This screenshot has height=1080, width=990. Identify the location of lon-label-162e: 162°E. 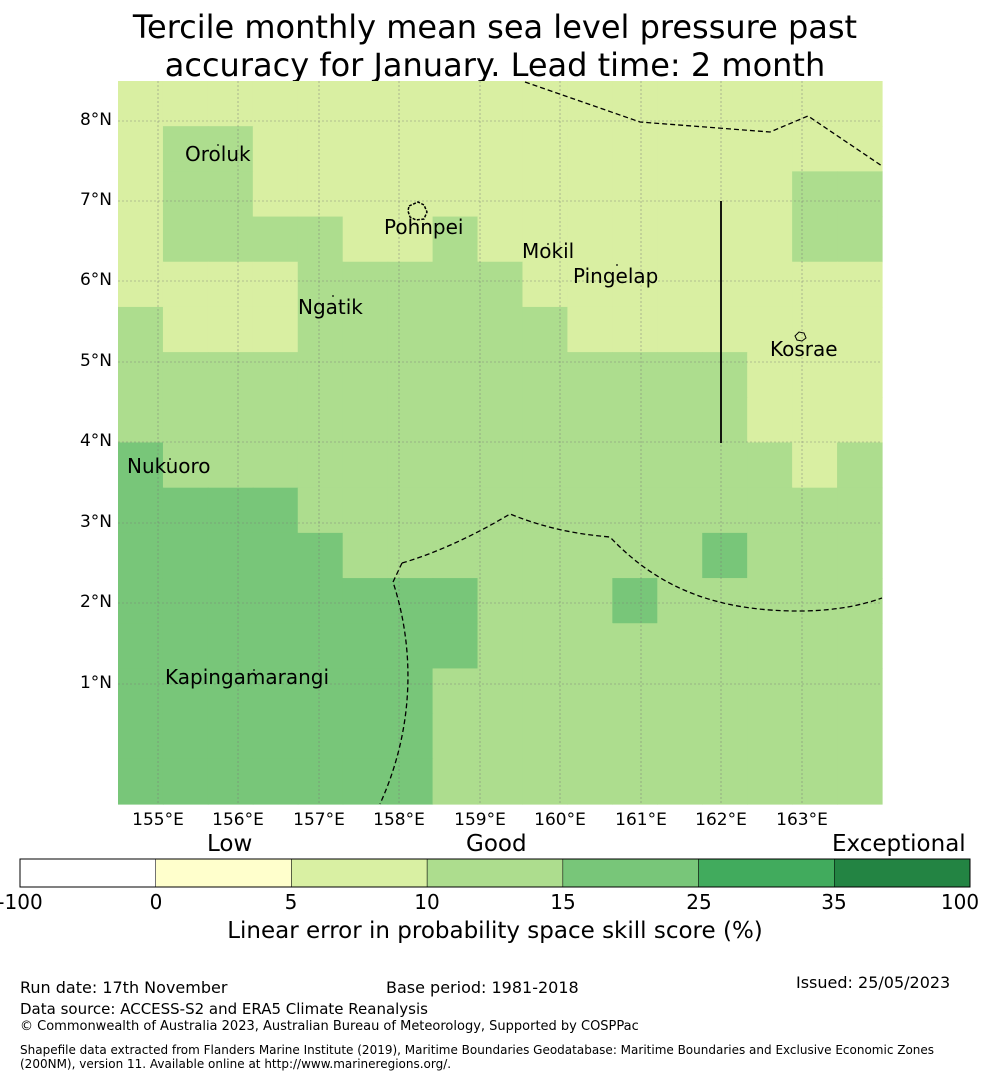
(721, 820).